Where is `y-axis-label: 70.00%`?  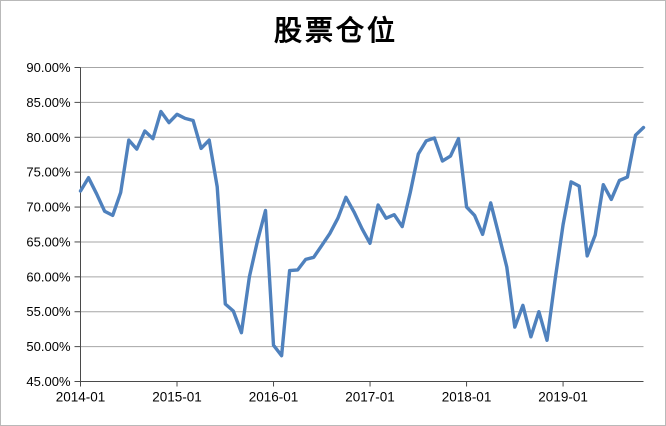 y-axis-label: 70.00% is located at coordinates (48, 207).